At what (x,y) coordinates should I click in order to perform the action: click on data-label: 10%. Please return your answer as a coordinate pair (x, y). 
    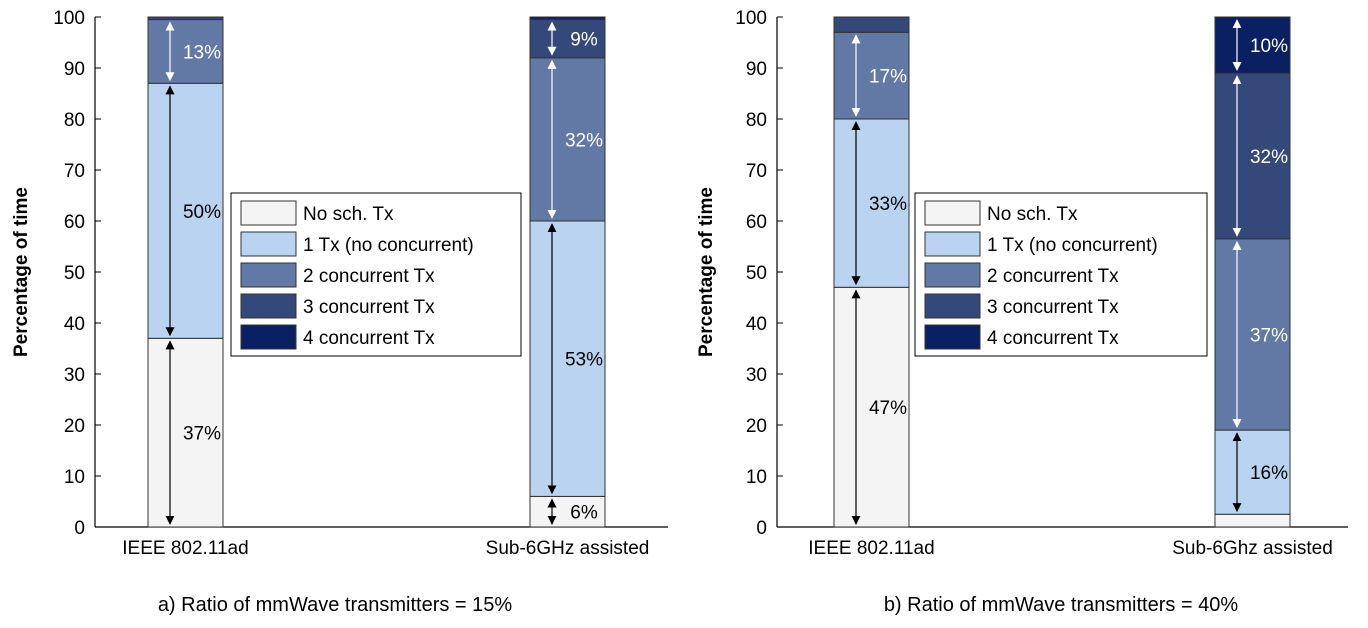
    Looking at the image, I should click on (1269, 46).